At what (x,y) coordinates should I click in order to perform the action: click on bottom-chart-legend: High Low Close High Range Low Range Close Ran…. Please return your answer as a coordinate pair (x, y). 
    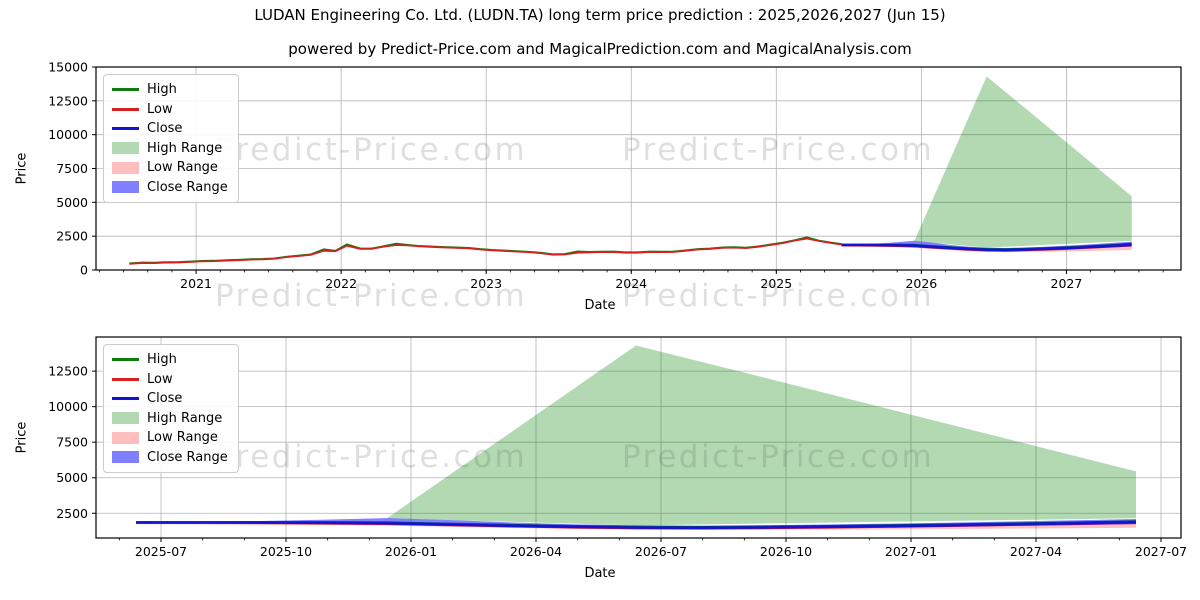
    Looking at the image, I should click on (171, 408).